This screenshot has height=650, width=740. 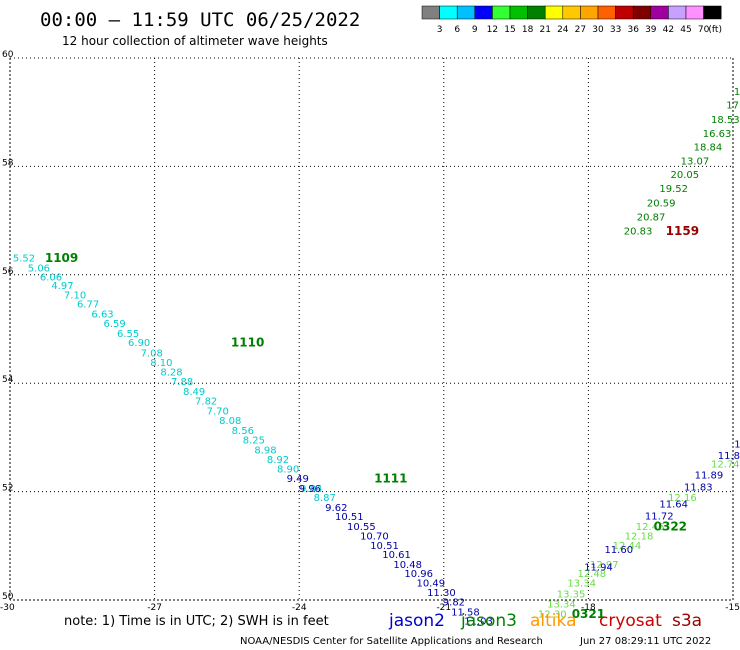 What do you see at coordinates (673, 505) in the screenshot?
I see `swh-value: 11.64` at bounding box center [673, 505].